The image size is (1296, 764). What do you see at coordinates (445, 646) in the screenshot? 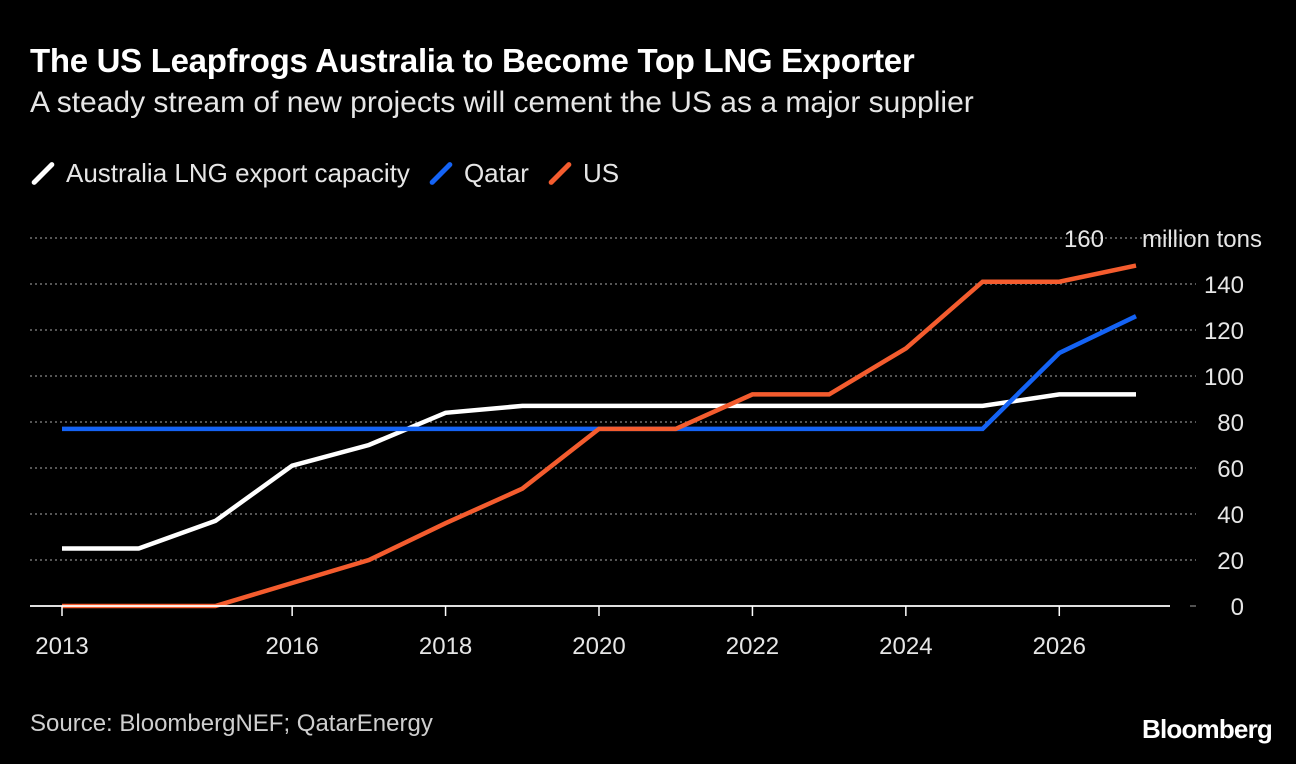
I see `x-tick-label: 2018` at bounding box center [445, 646].